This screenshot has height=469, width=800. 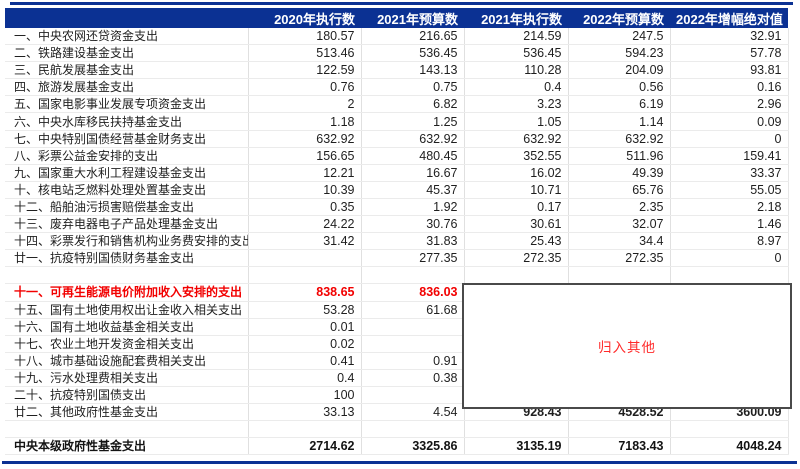 I want to click on value-cell: 1.92, so click(x=413, y=207).